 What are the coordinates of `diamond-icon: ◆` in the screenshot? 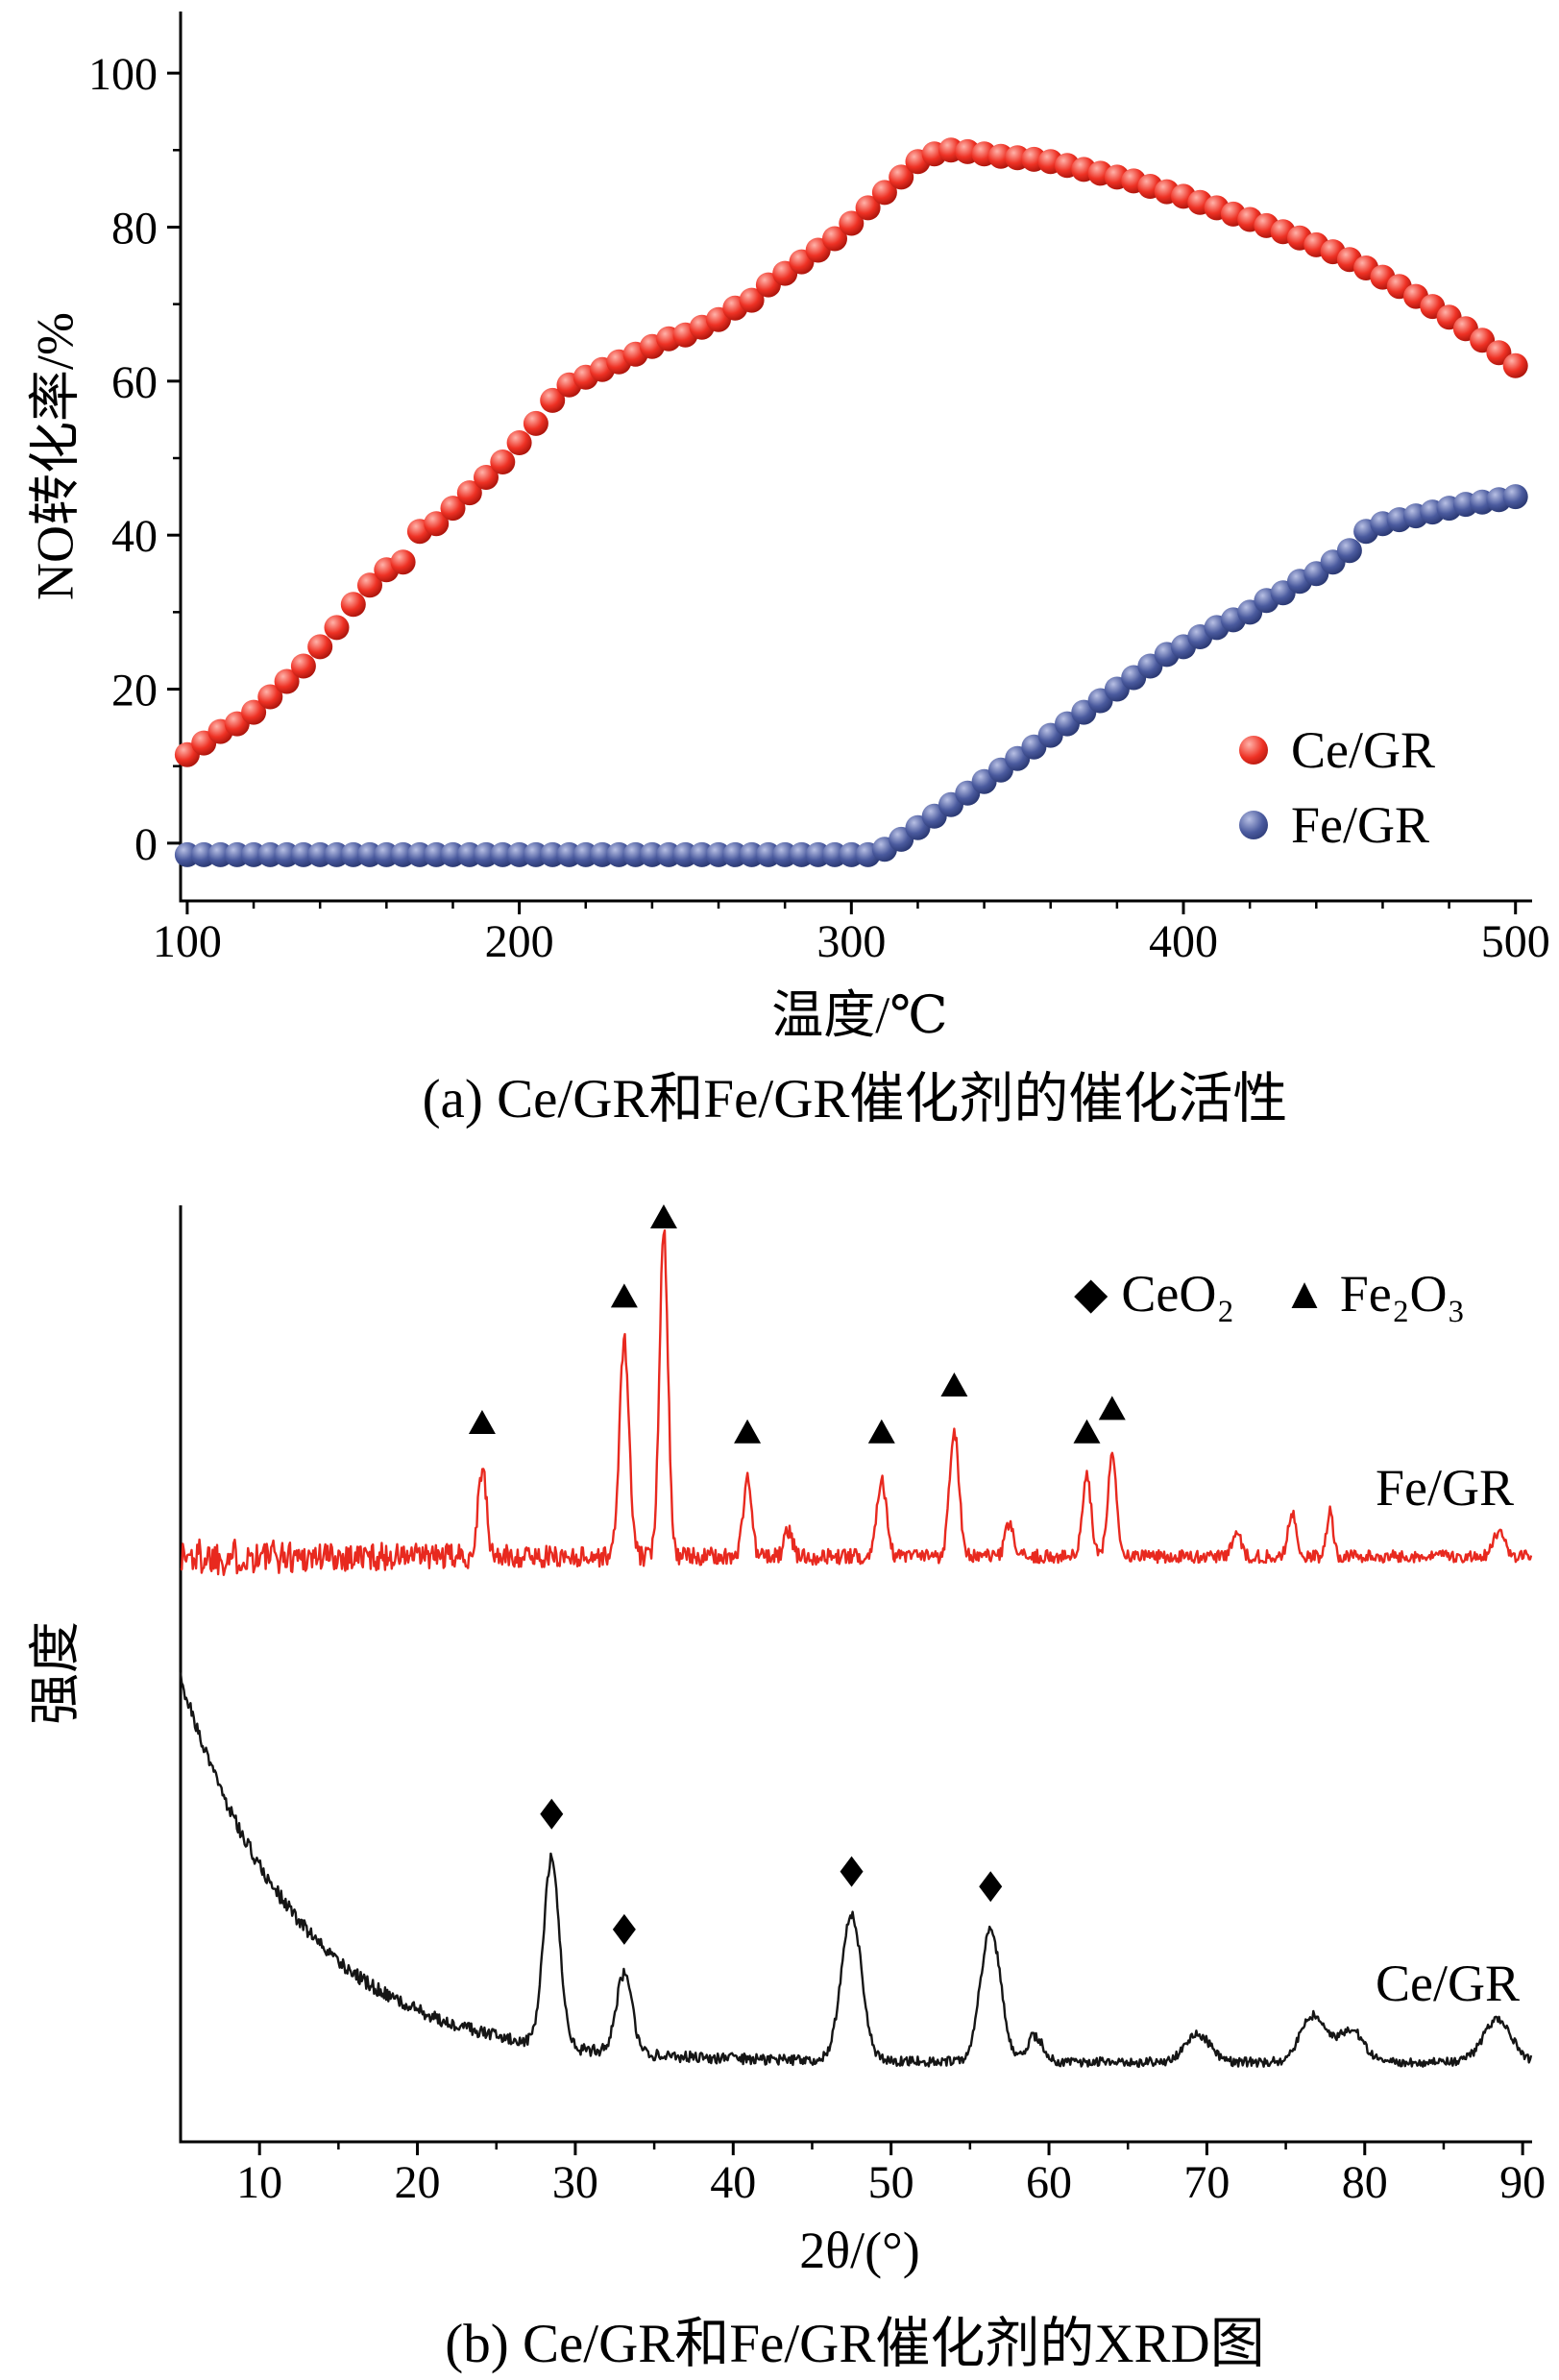 It's located at (1091, 1293).